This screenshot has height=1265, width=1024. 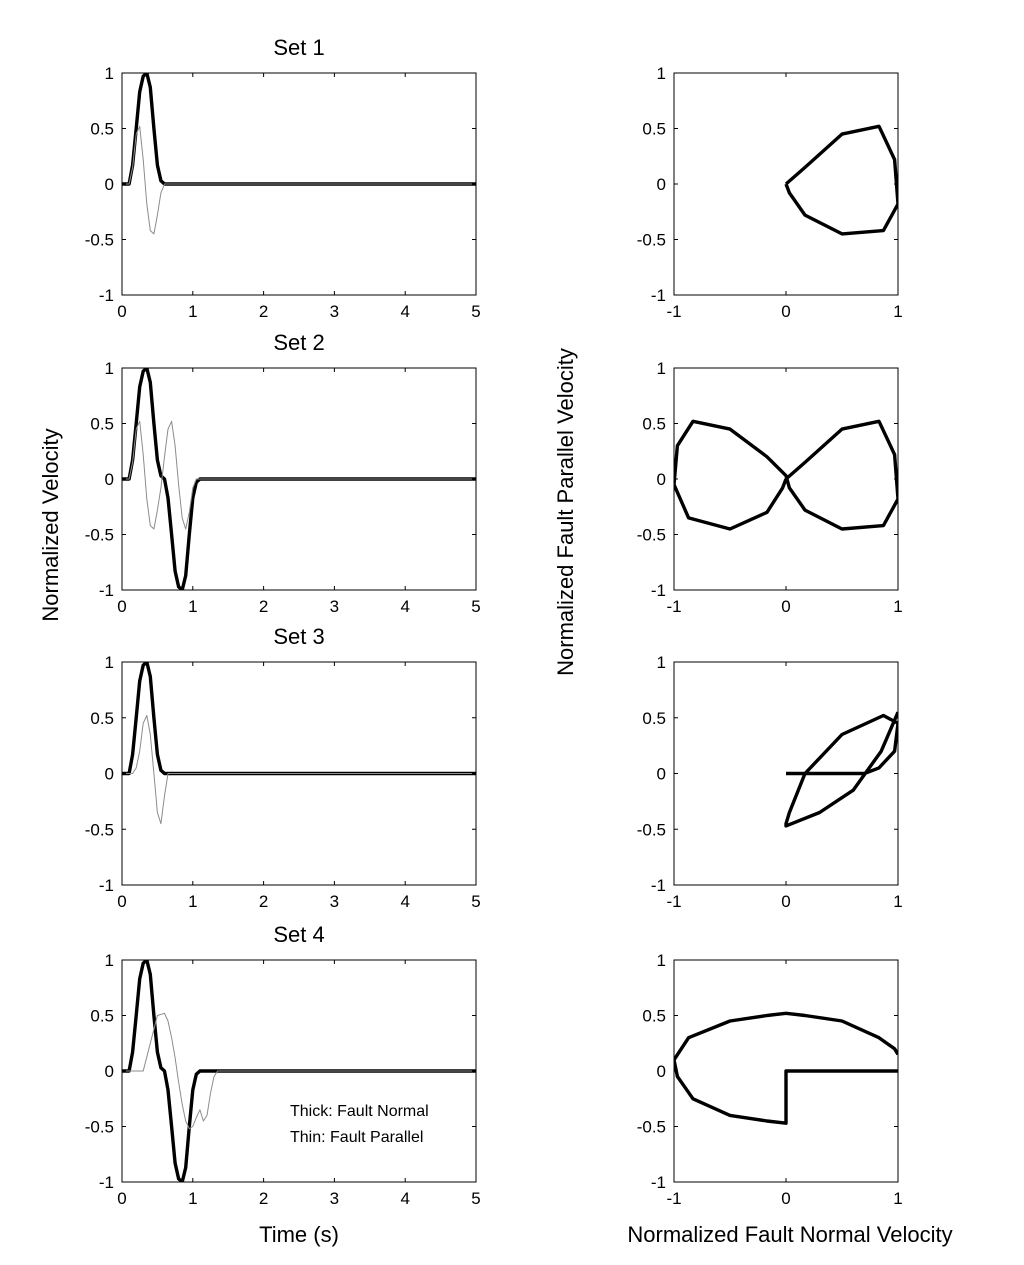 What do you see at coordinates (50, 524) in the screenshot?
I see `time-ylabel: Normalized Velocity` at bounding box center [50, 524].